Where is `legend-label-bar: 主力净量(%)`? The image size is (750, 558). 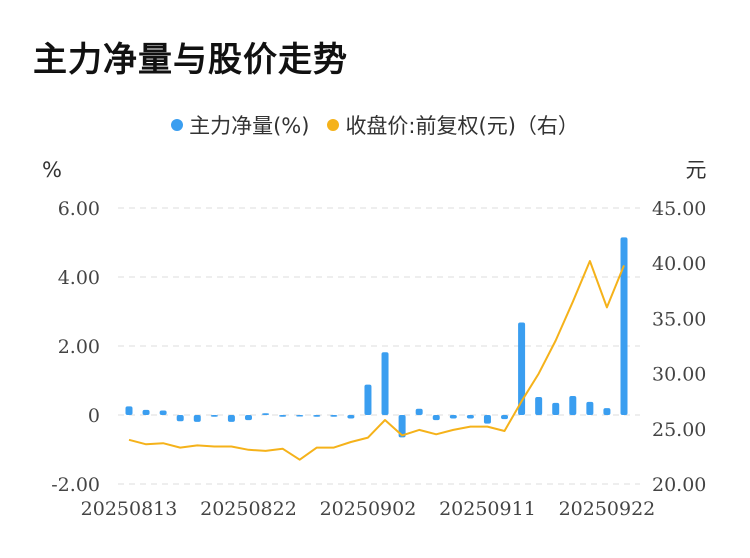
legend-label-bar: 主力净量(%) is located at coordinates (249, 126).